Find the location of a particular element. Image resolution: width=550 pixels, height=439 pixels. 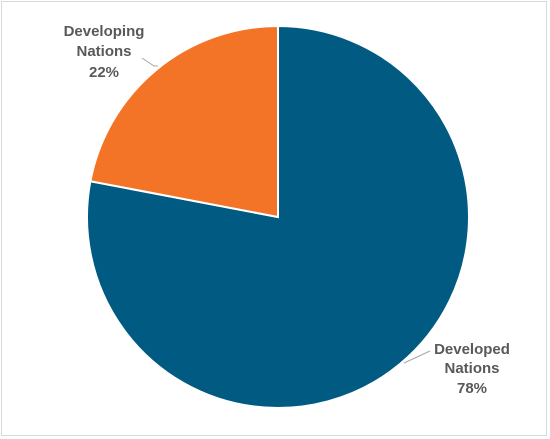

data-label-name-developing-nations: Developing is located at coordinates (104, 31).